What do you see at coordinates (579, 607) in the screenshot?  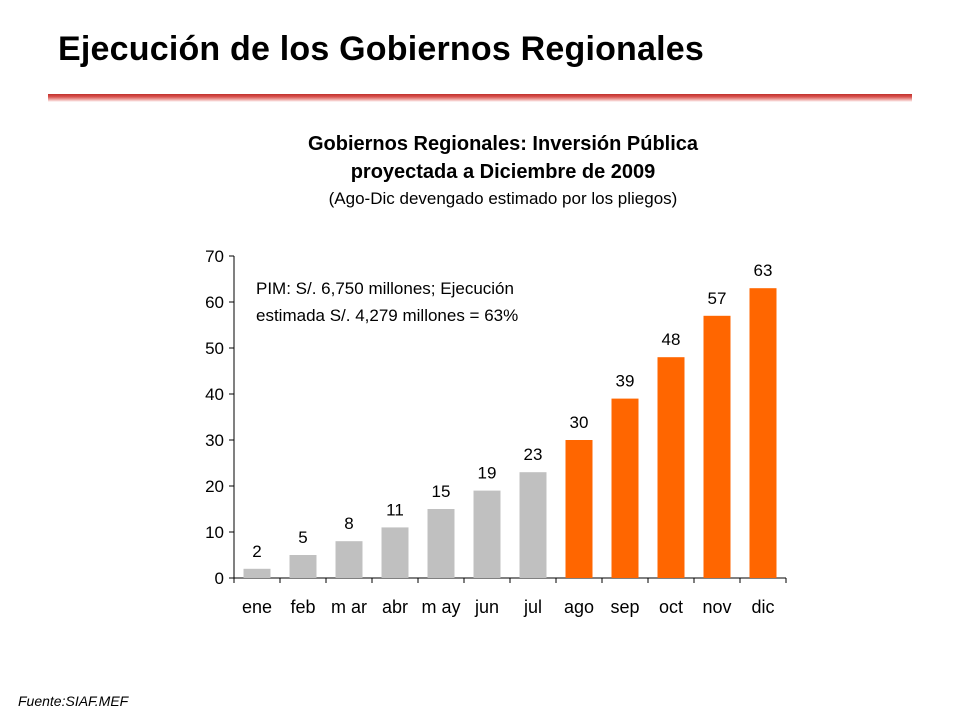 I see `x-tick-label: ago` at bounding box center [579, 607].